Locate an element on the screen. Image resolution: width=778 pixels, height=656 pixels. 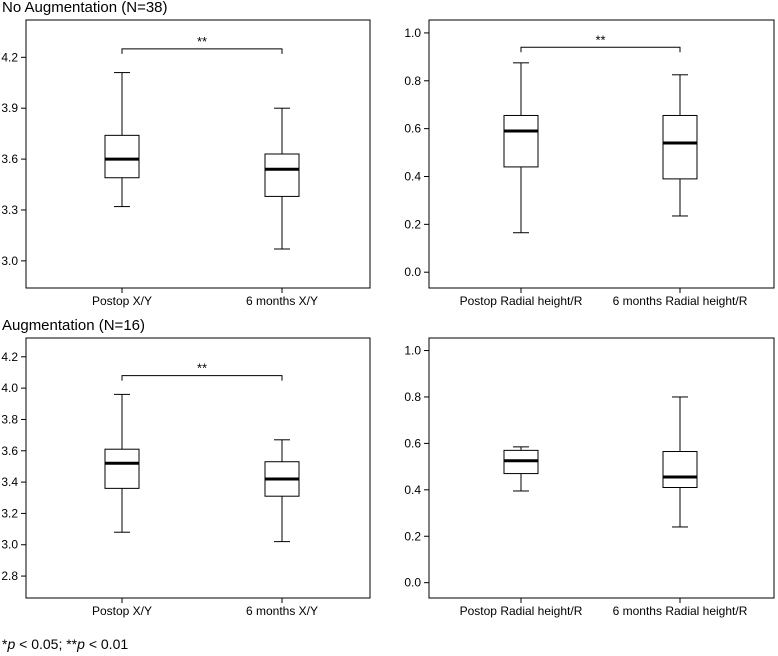
panel-4-ytick-label-1: 0.2 is located at coordinates (412, 536).